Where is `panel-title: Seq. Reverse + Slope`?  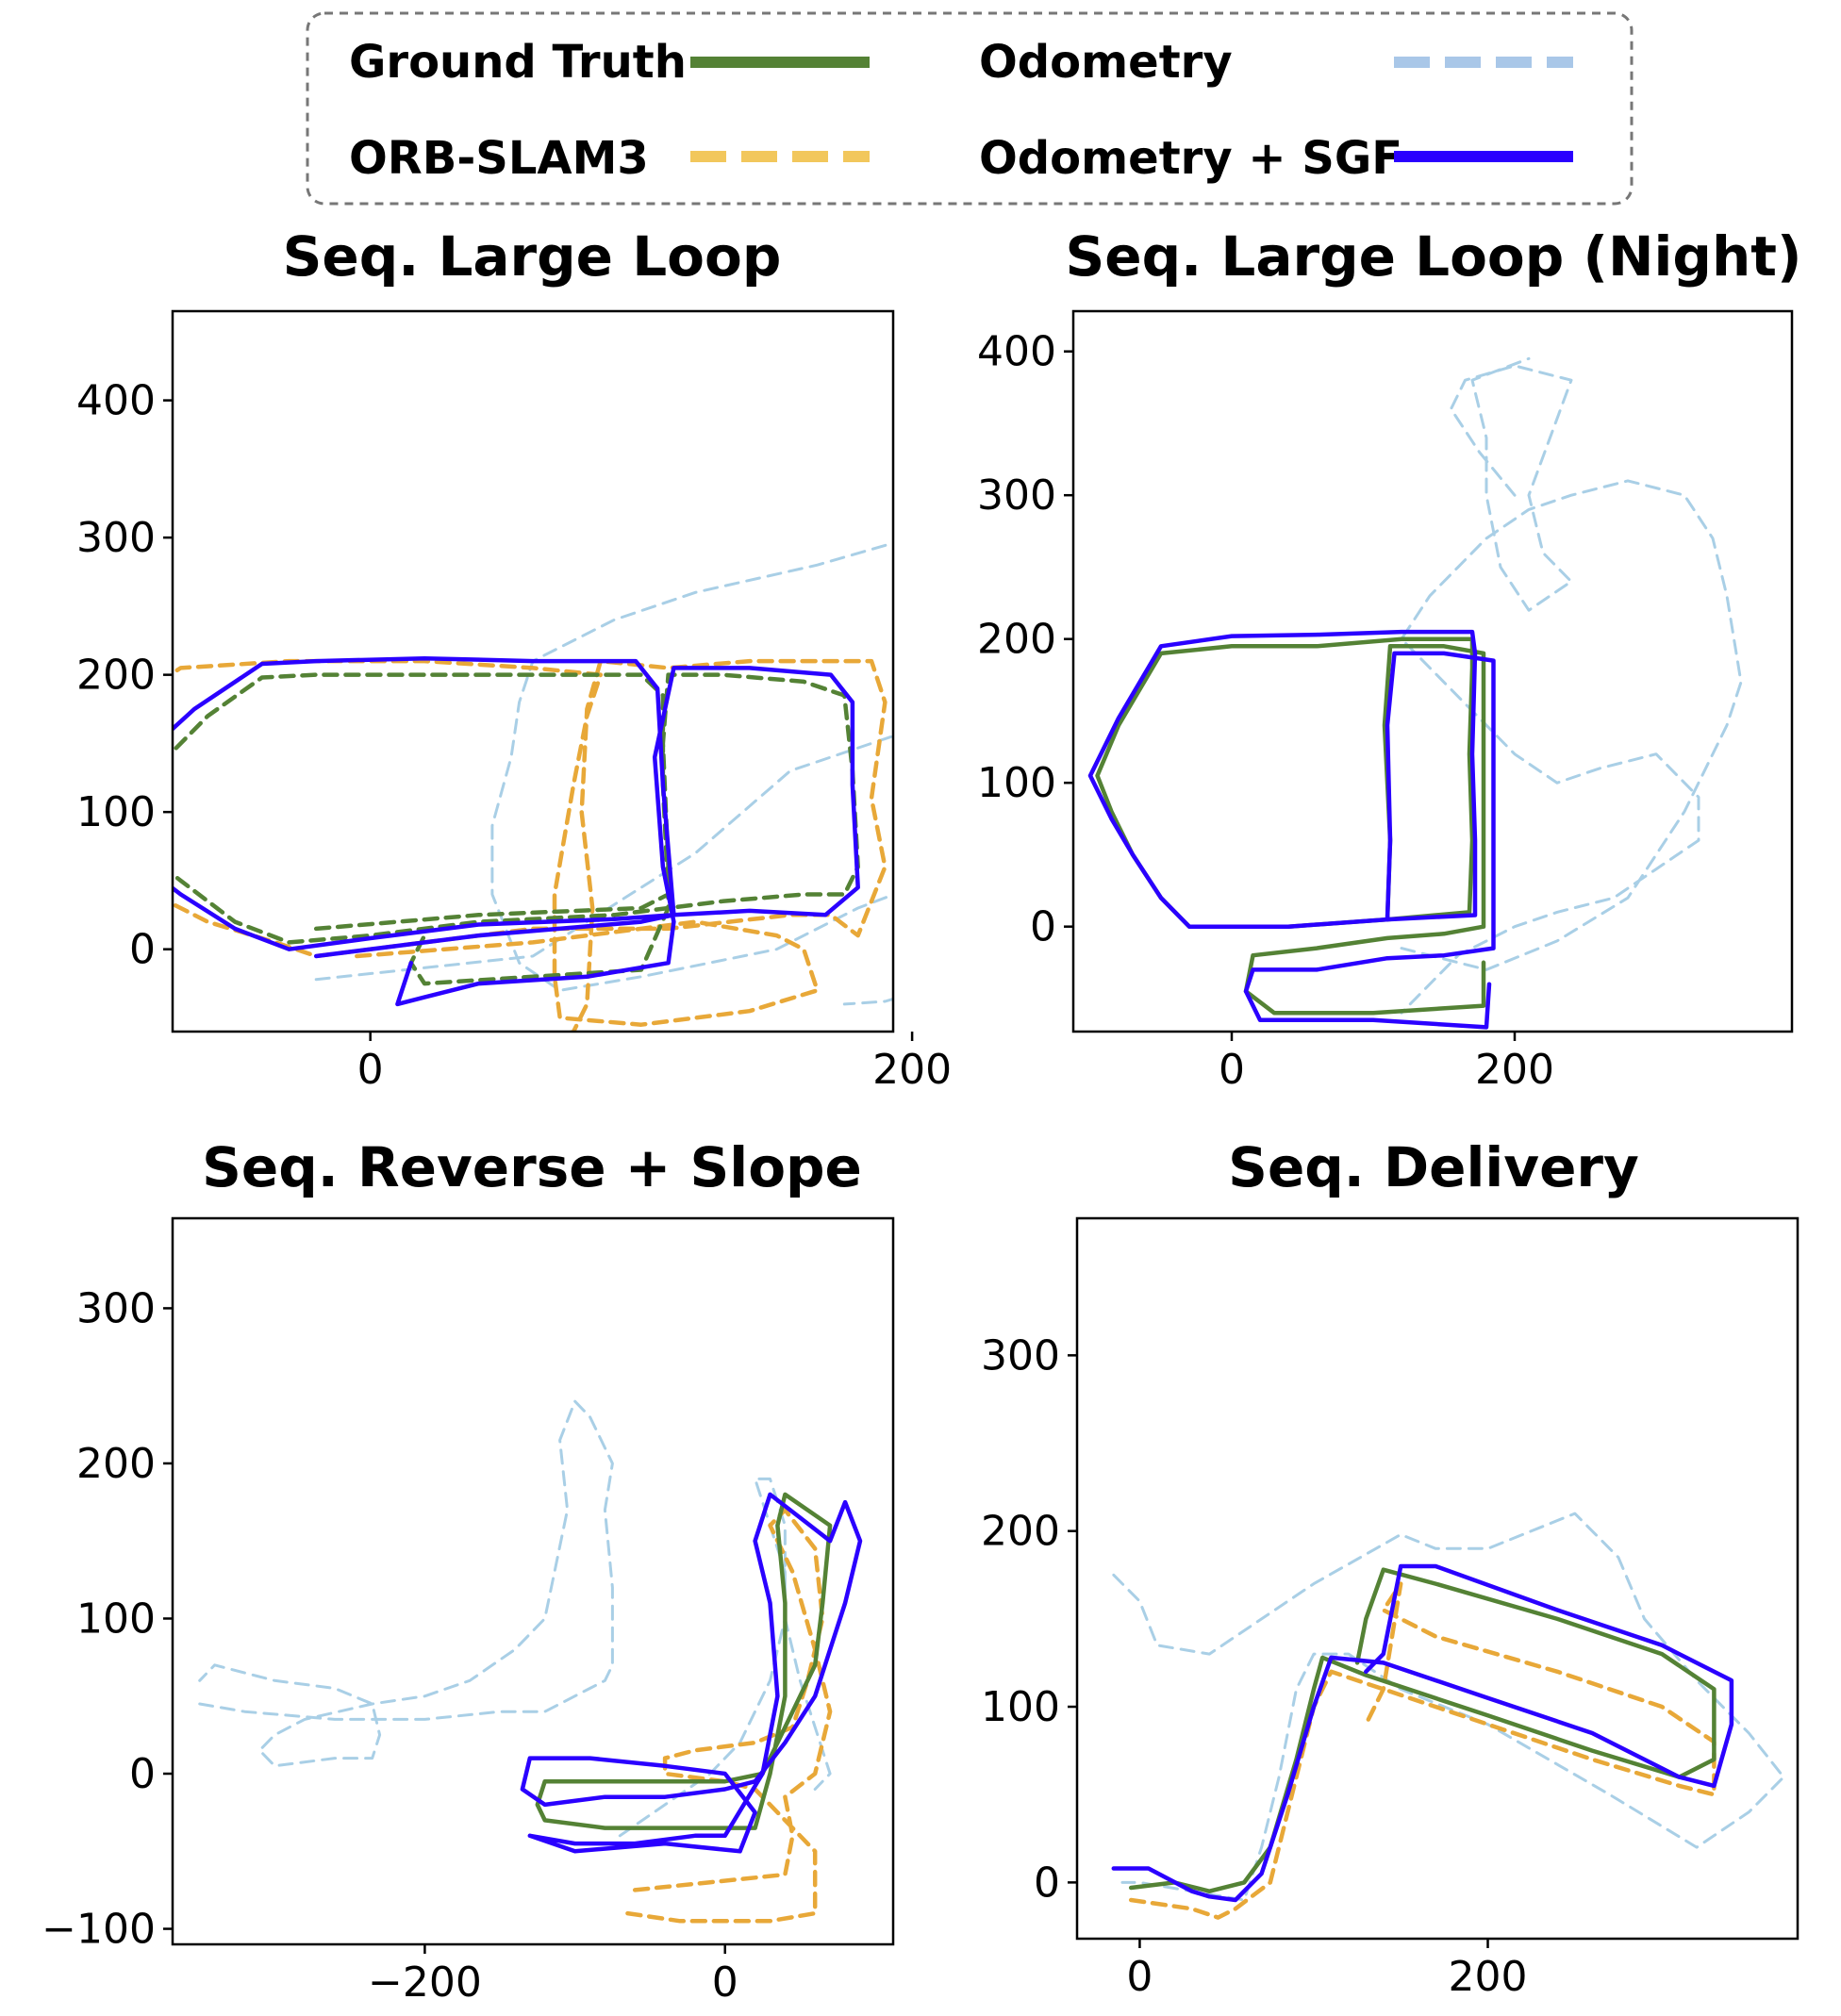 panel-title: Seq. Reverse + Slope is located at coordinates (532, 1167).